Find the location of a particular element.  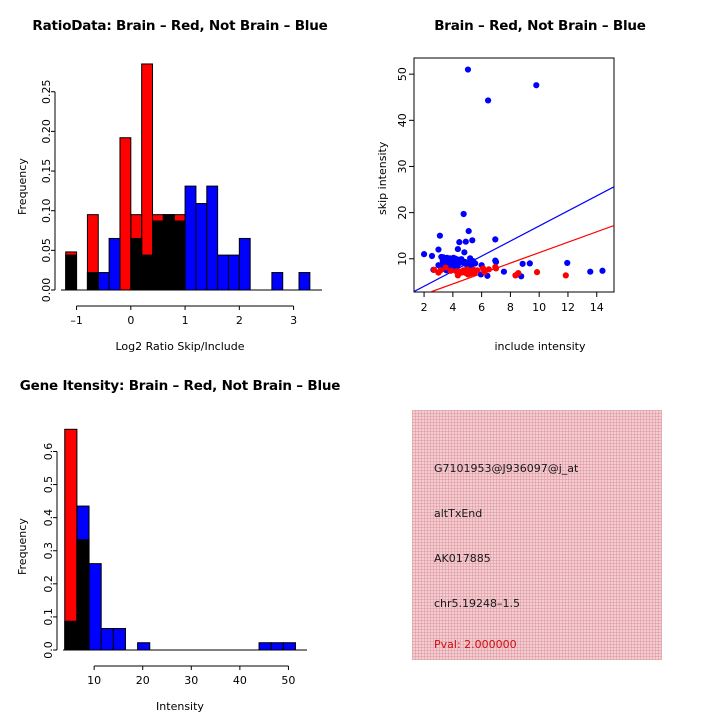

gene-bars is located at coordinates (180, 539).